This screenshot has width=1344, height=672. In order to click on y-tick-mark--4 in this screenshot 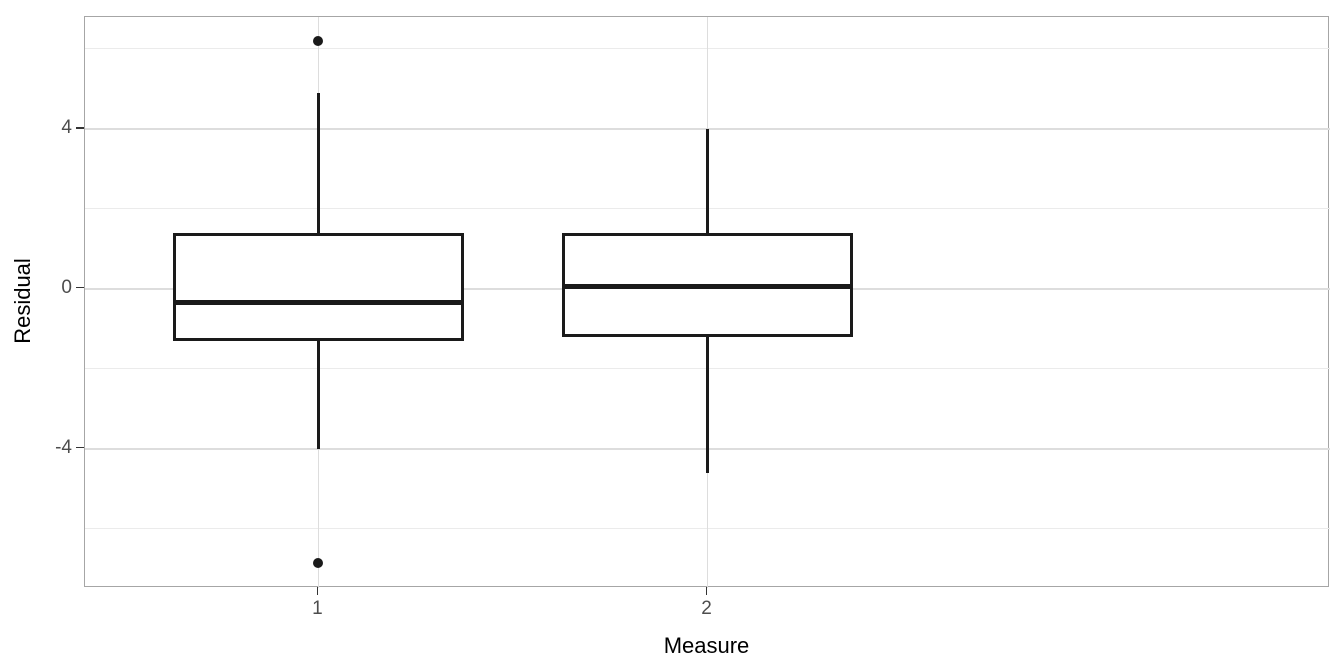, I will do `click(80, 448)`.